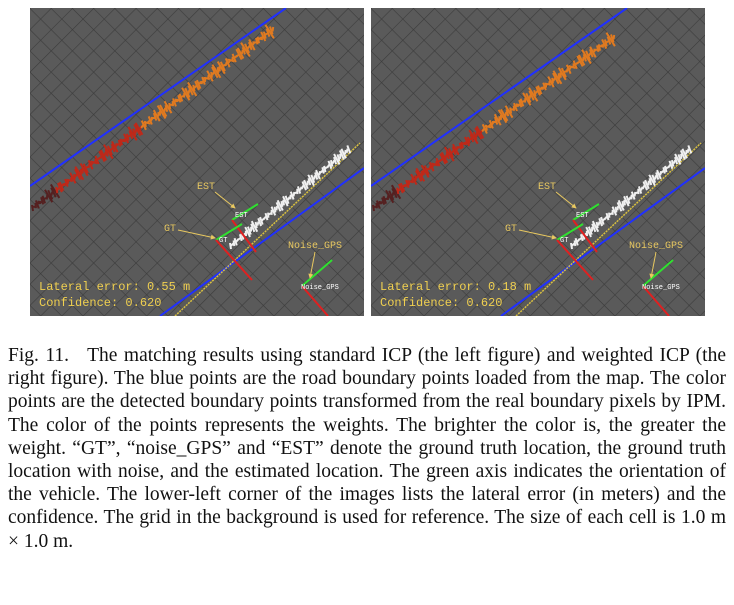 This screenshot has height=605, width=734. Describe the element at coordinates (170, 229) in the screenshot. I see `gt_label: GT` at that location.